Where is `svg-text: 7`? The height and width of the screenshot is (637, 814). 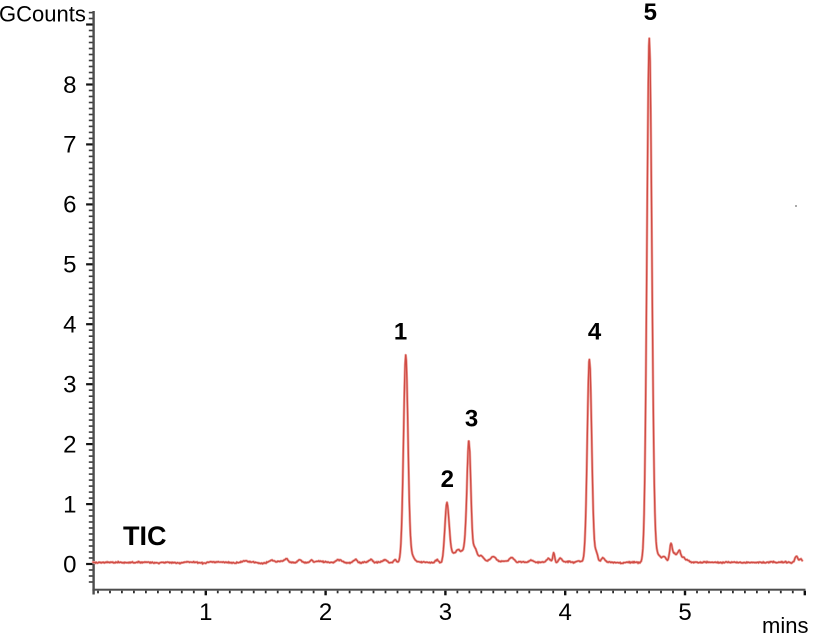 svg-text: 7 is located at coordinates (69, 145).